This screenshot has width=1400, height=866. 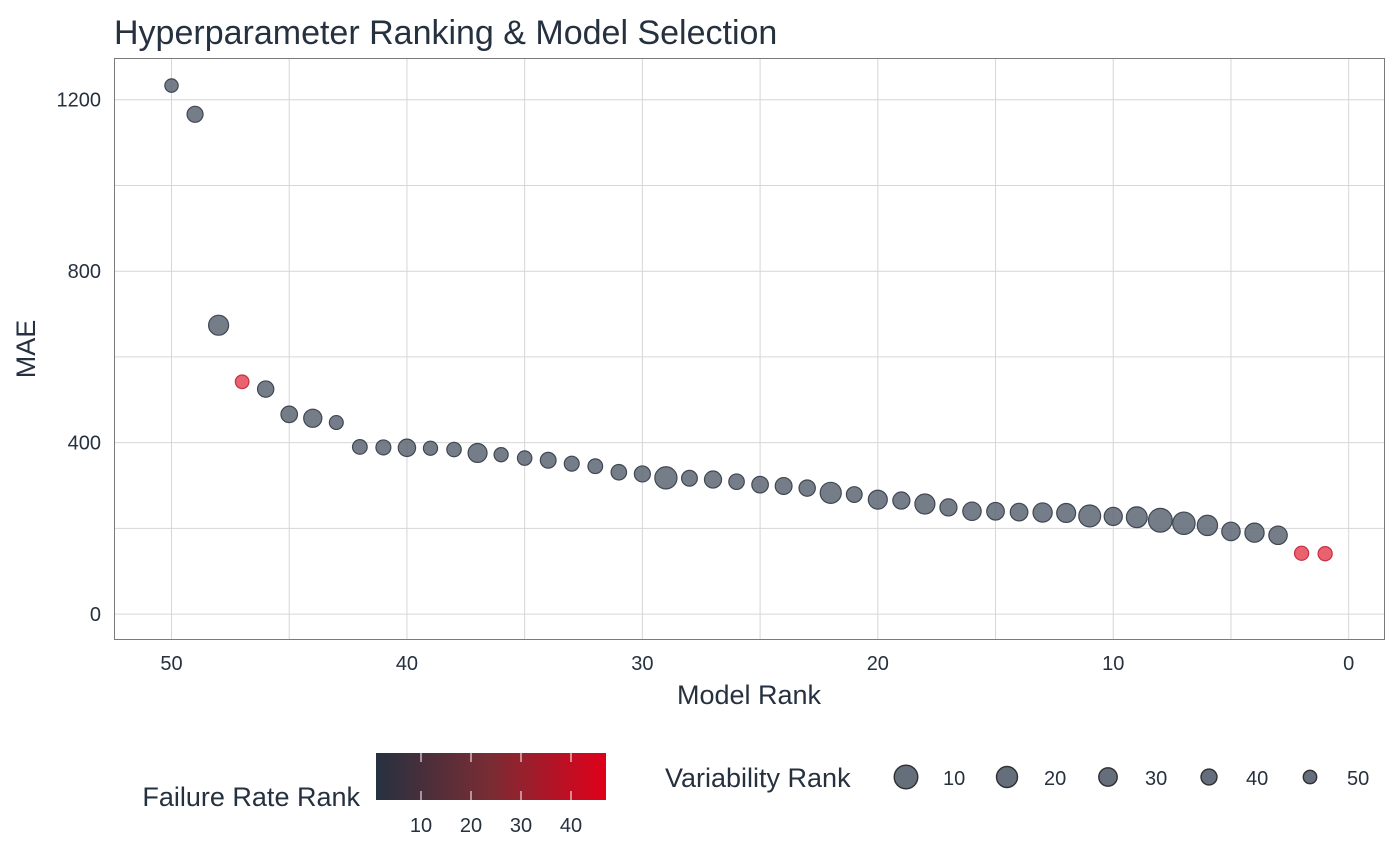 I want to click on size-legend-label: 30, so click(x=1156, y=779).